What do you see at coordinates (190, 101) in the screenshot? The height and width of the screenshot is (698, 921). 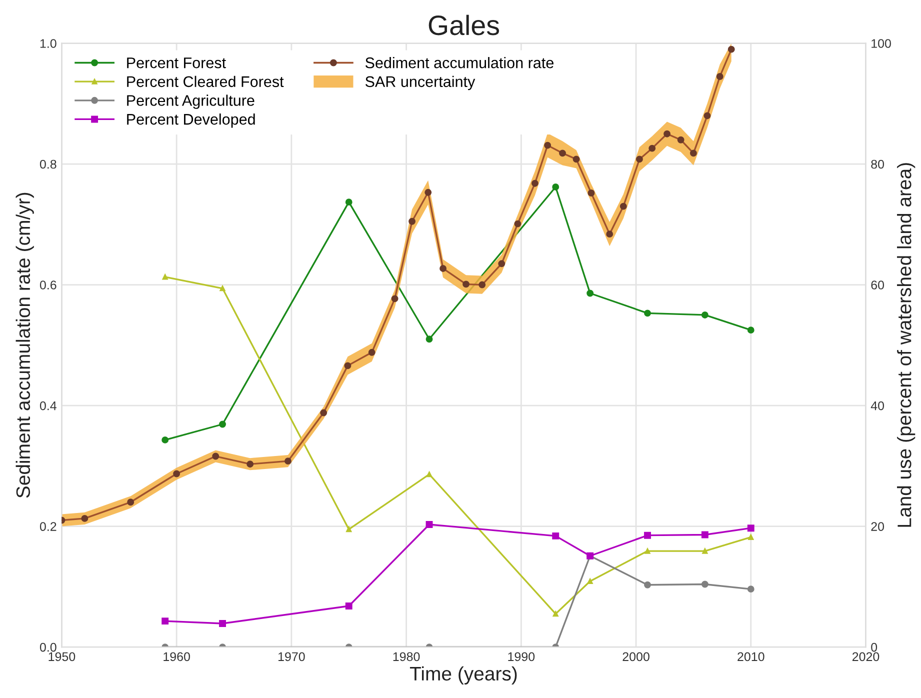 I see `legend-label: Percent Agriculture` at bounding box center [190, 101].